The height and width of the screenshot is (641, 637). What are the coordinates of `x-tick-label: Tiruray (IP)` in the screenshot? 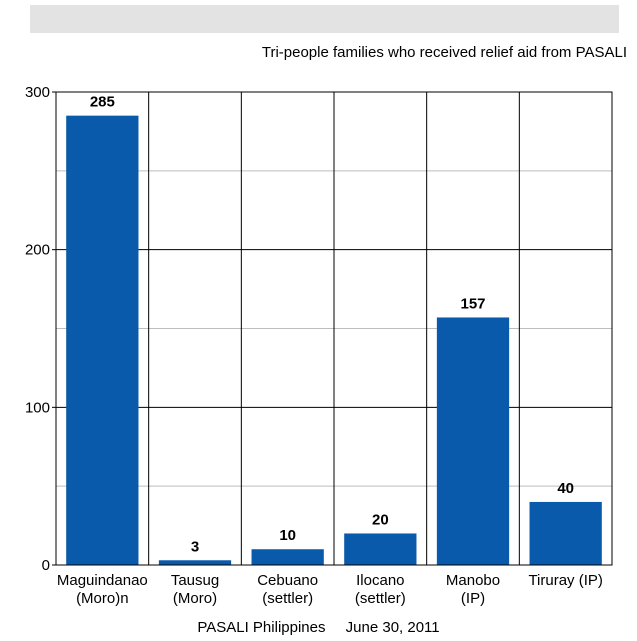 It's located at (565, 580).